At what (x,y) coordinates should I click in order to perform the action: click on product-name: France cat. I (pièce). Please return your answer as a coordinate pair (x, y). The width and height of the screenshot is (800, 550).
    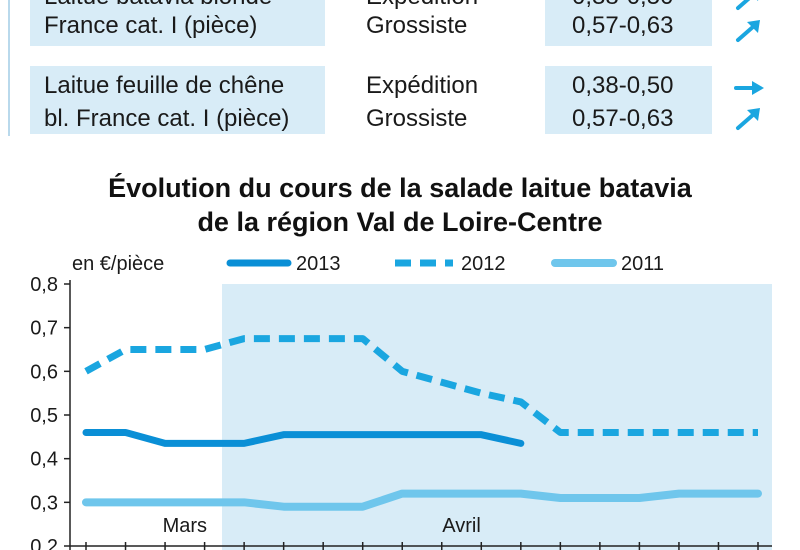
    Looking at the image, I should click on (151, 25).